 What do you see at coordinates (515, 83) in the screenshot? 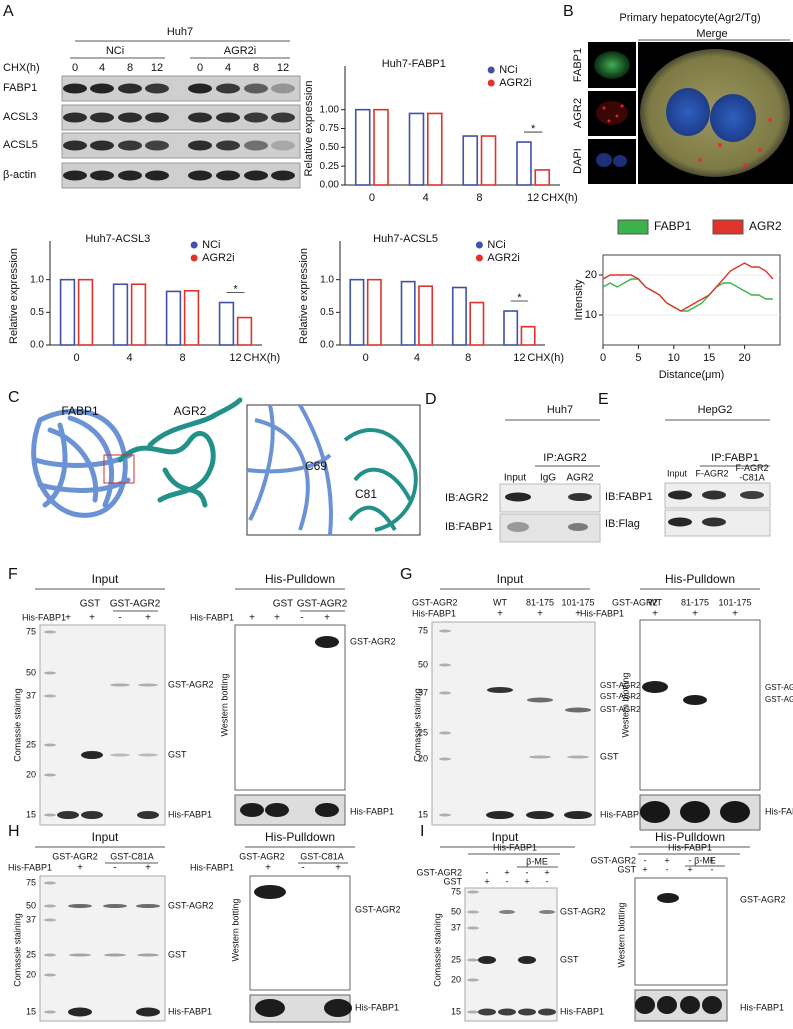
I see `legend-label: AGR2i` at bounding box center [515, 83].